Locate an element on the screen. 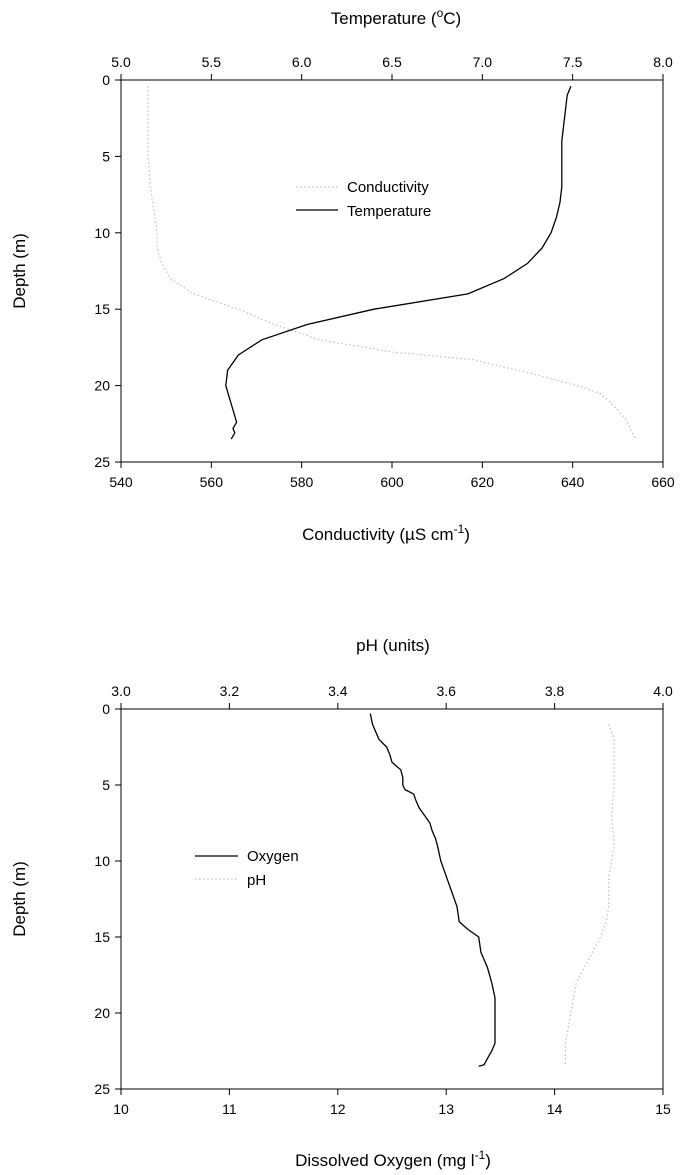 The width and height of the screenshot is (683, 1175). legend: Oxygen pH is located at coordinates (247, 868).